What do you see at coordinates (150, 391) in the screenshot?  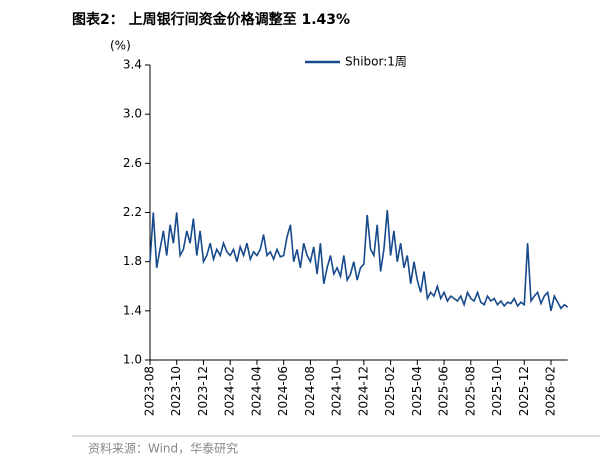 I see `x-tick-label: 2023-08` at bounding box center [150, 391].